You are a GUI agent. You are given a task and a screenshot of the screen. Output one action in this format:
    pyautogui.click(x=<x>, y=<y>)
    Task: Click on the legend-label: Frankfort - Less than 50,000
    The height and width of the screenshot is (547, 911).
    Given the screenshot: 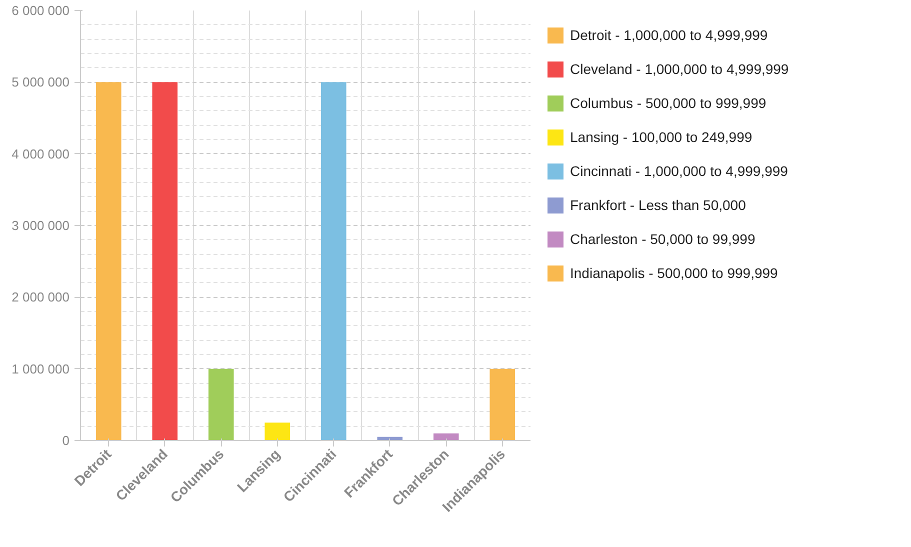 What is the action you would take?
    pyautogui.click(x=658, y=205)
    